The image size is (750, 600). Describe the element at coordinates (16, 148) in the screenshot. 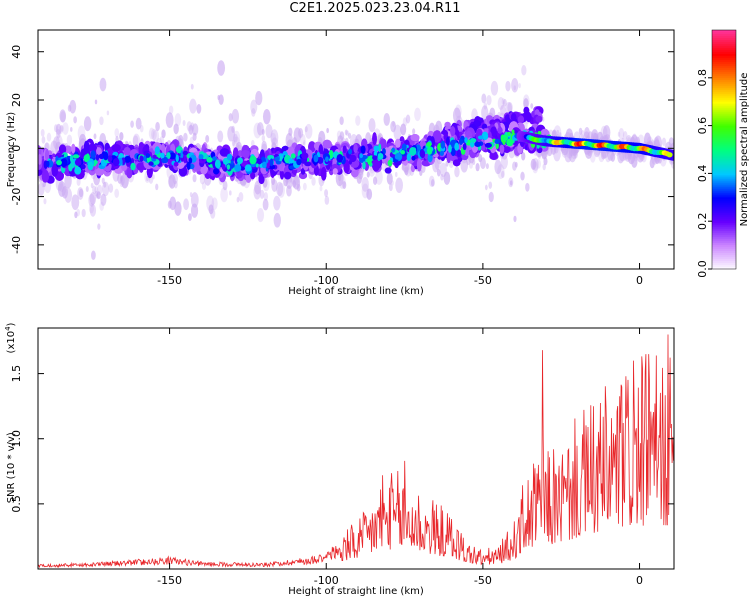

I see `y-tick-label: 0` at that location.